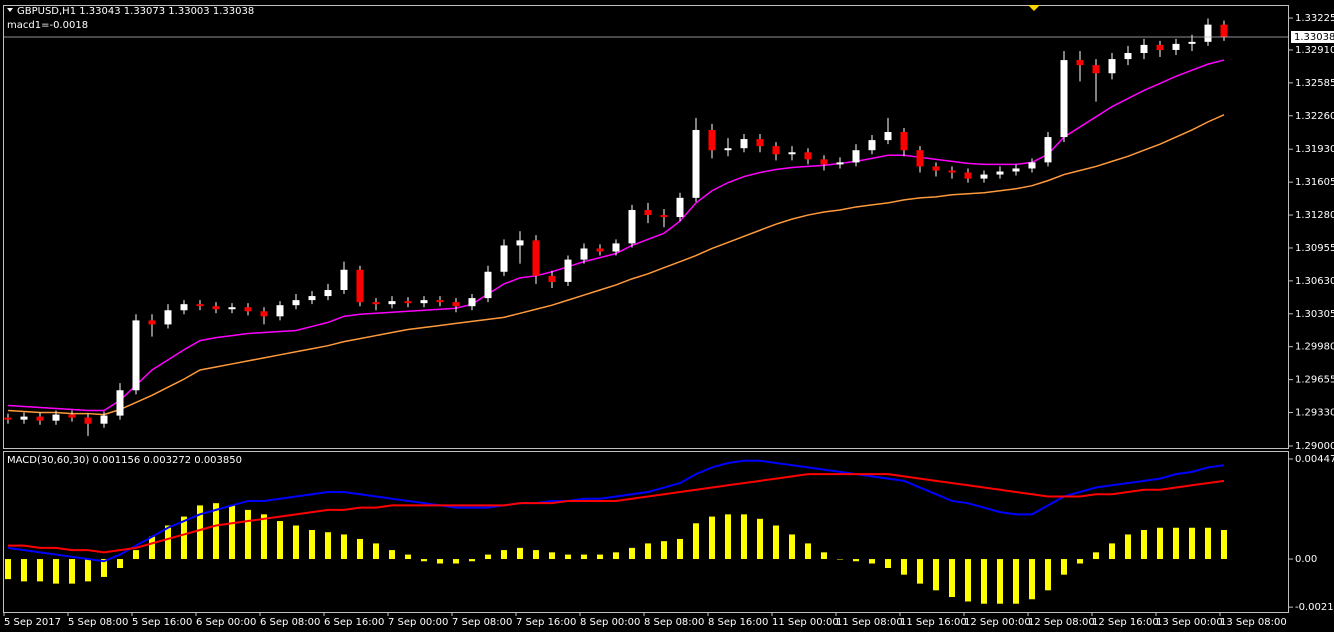  I want to click on x-tick-label: 11 Sep 00:00, so click(805, 622).